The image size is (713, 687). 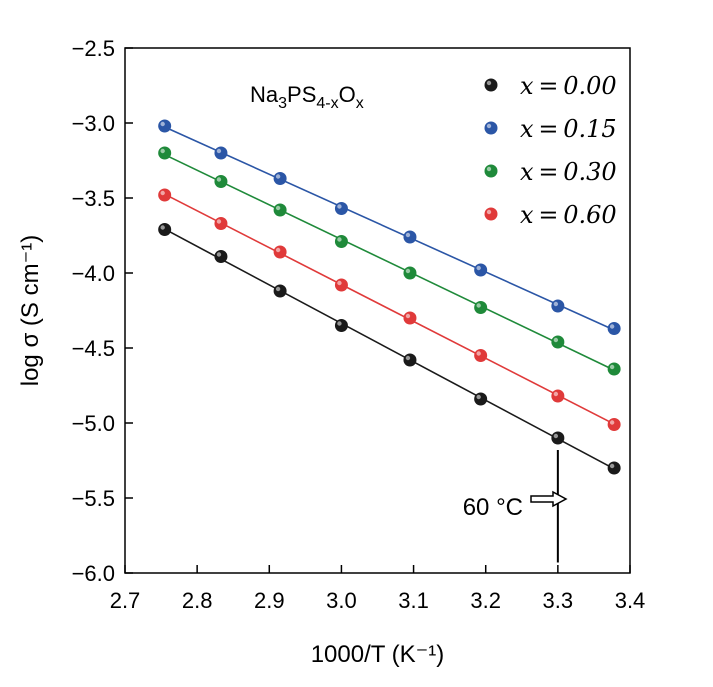 I want to click on formula-subscript: x, so click(x=360, y=103).